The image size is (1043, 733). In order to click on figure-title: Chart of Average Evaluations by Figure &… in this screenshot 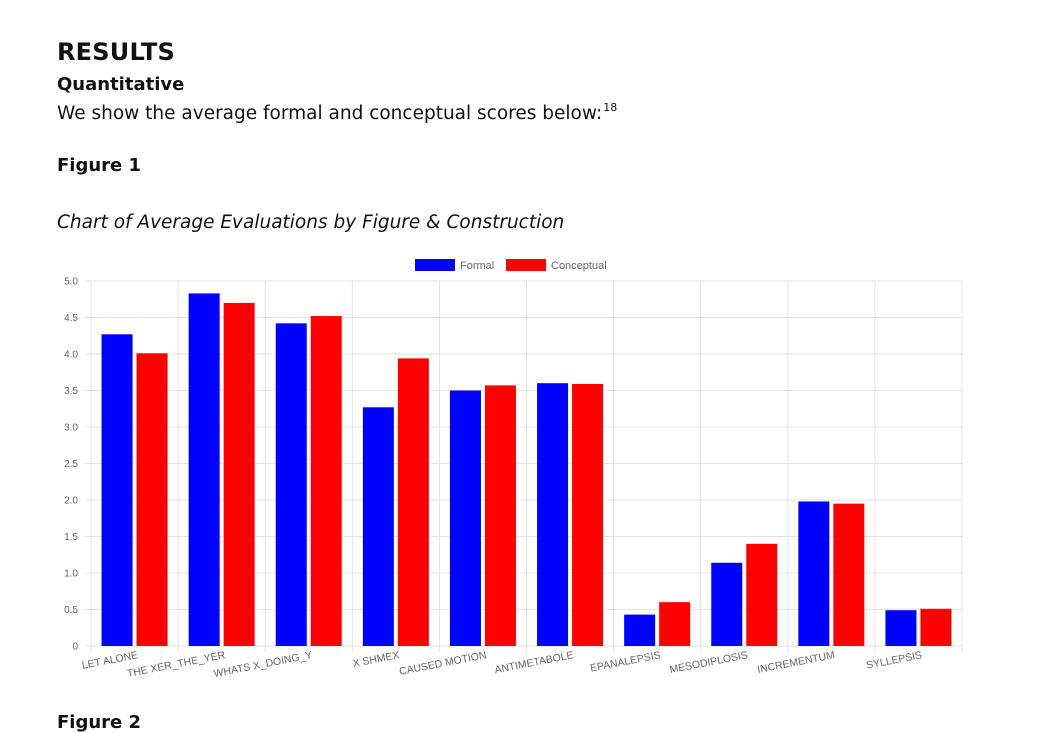, I will do `click(311, 222)`.